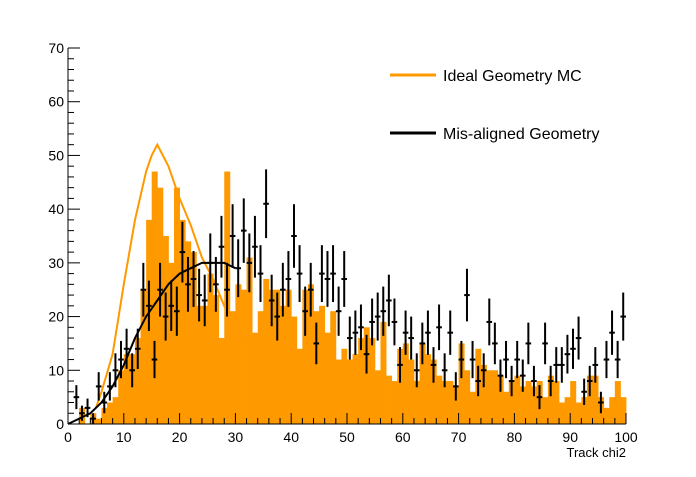  What do you see at coordinates (515, 437) in the screenshot?
I see `x-tick-label: 80` at bounding box center [515, 437].